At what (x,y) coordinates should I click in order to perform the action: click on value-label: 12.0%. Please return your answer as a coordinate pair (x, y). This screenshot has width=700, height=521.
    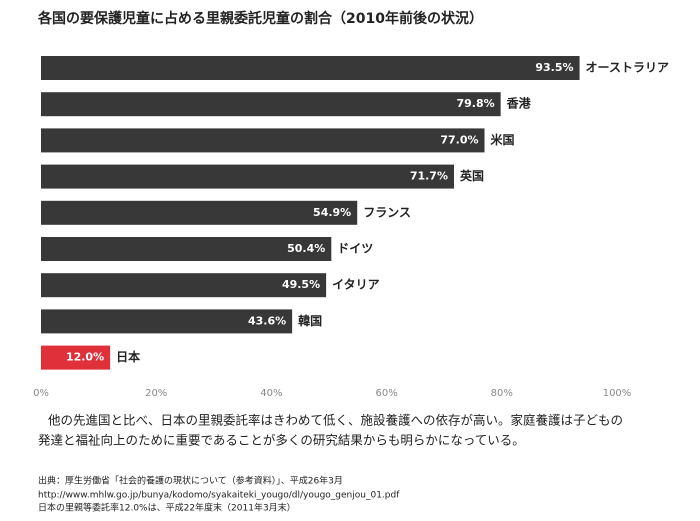
    Looking at the image, I should click on (85, 357).